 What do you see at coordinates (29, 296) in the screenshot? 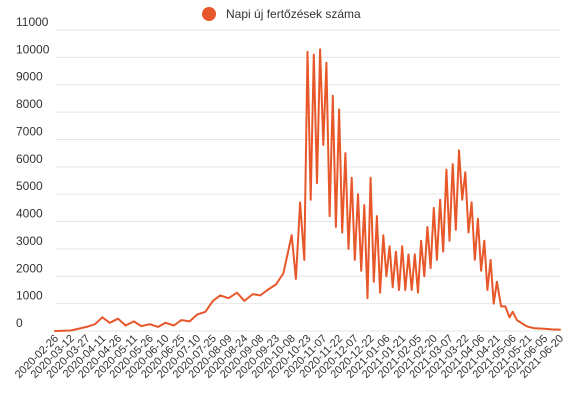
I see `y-tick-label: 1000` at bounding box center [29, 296].